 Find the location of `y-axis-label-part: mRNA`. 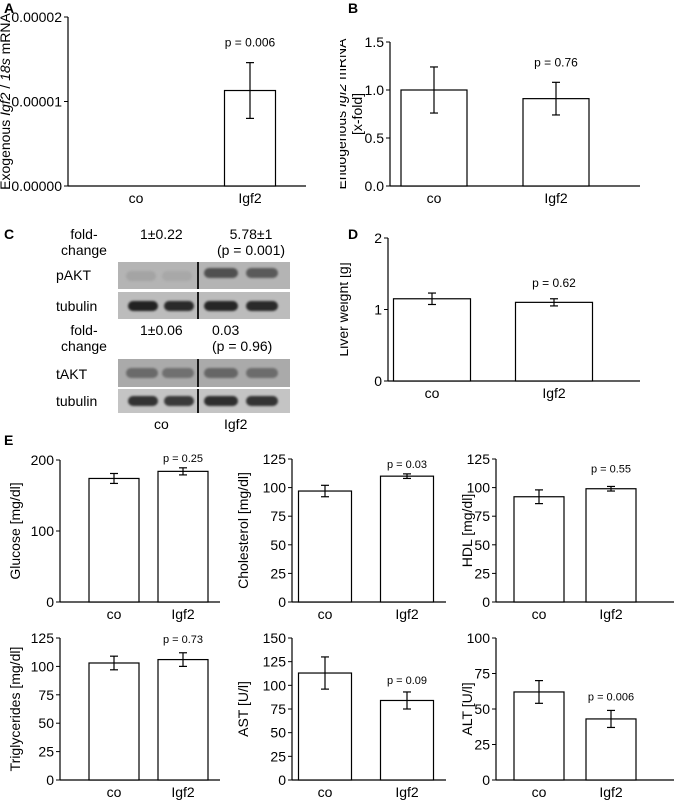

y-axis-label-part: mRNA is located at coordinates (344, 61).